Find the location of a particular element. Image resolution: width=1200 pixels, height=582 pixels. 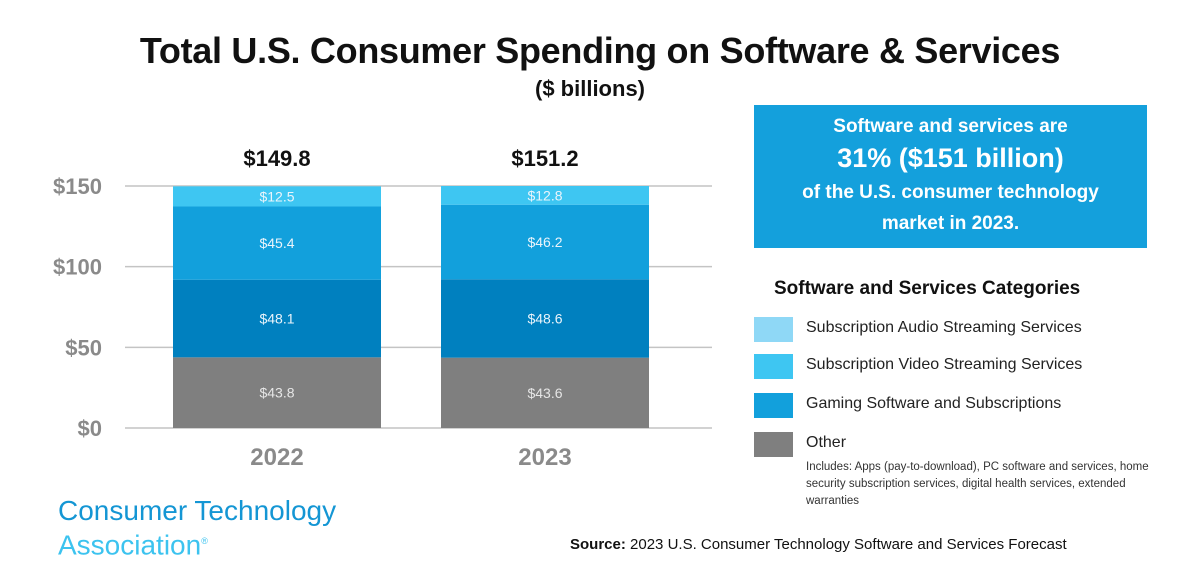

legend-label: Subscription Video Streaming Services is located at coordinates (944, 364).